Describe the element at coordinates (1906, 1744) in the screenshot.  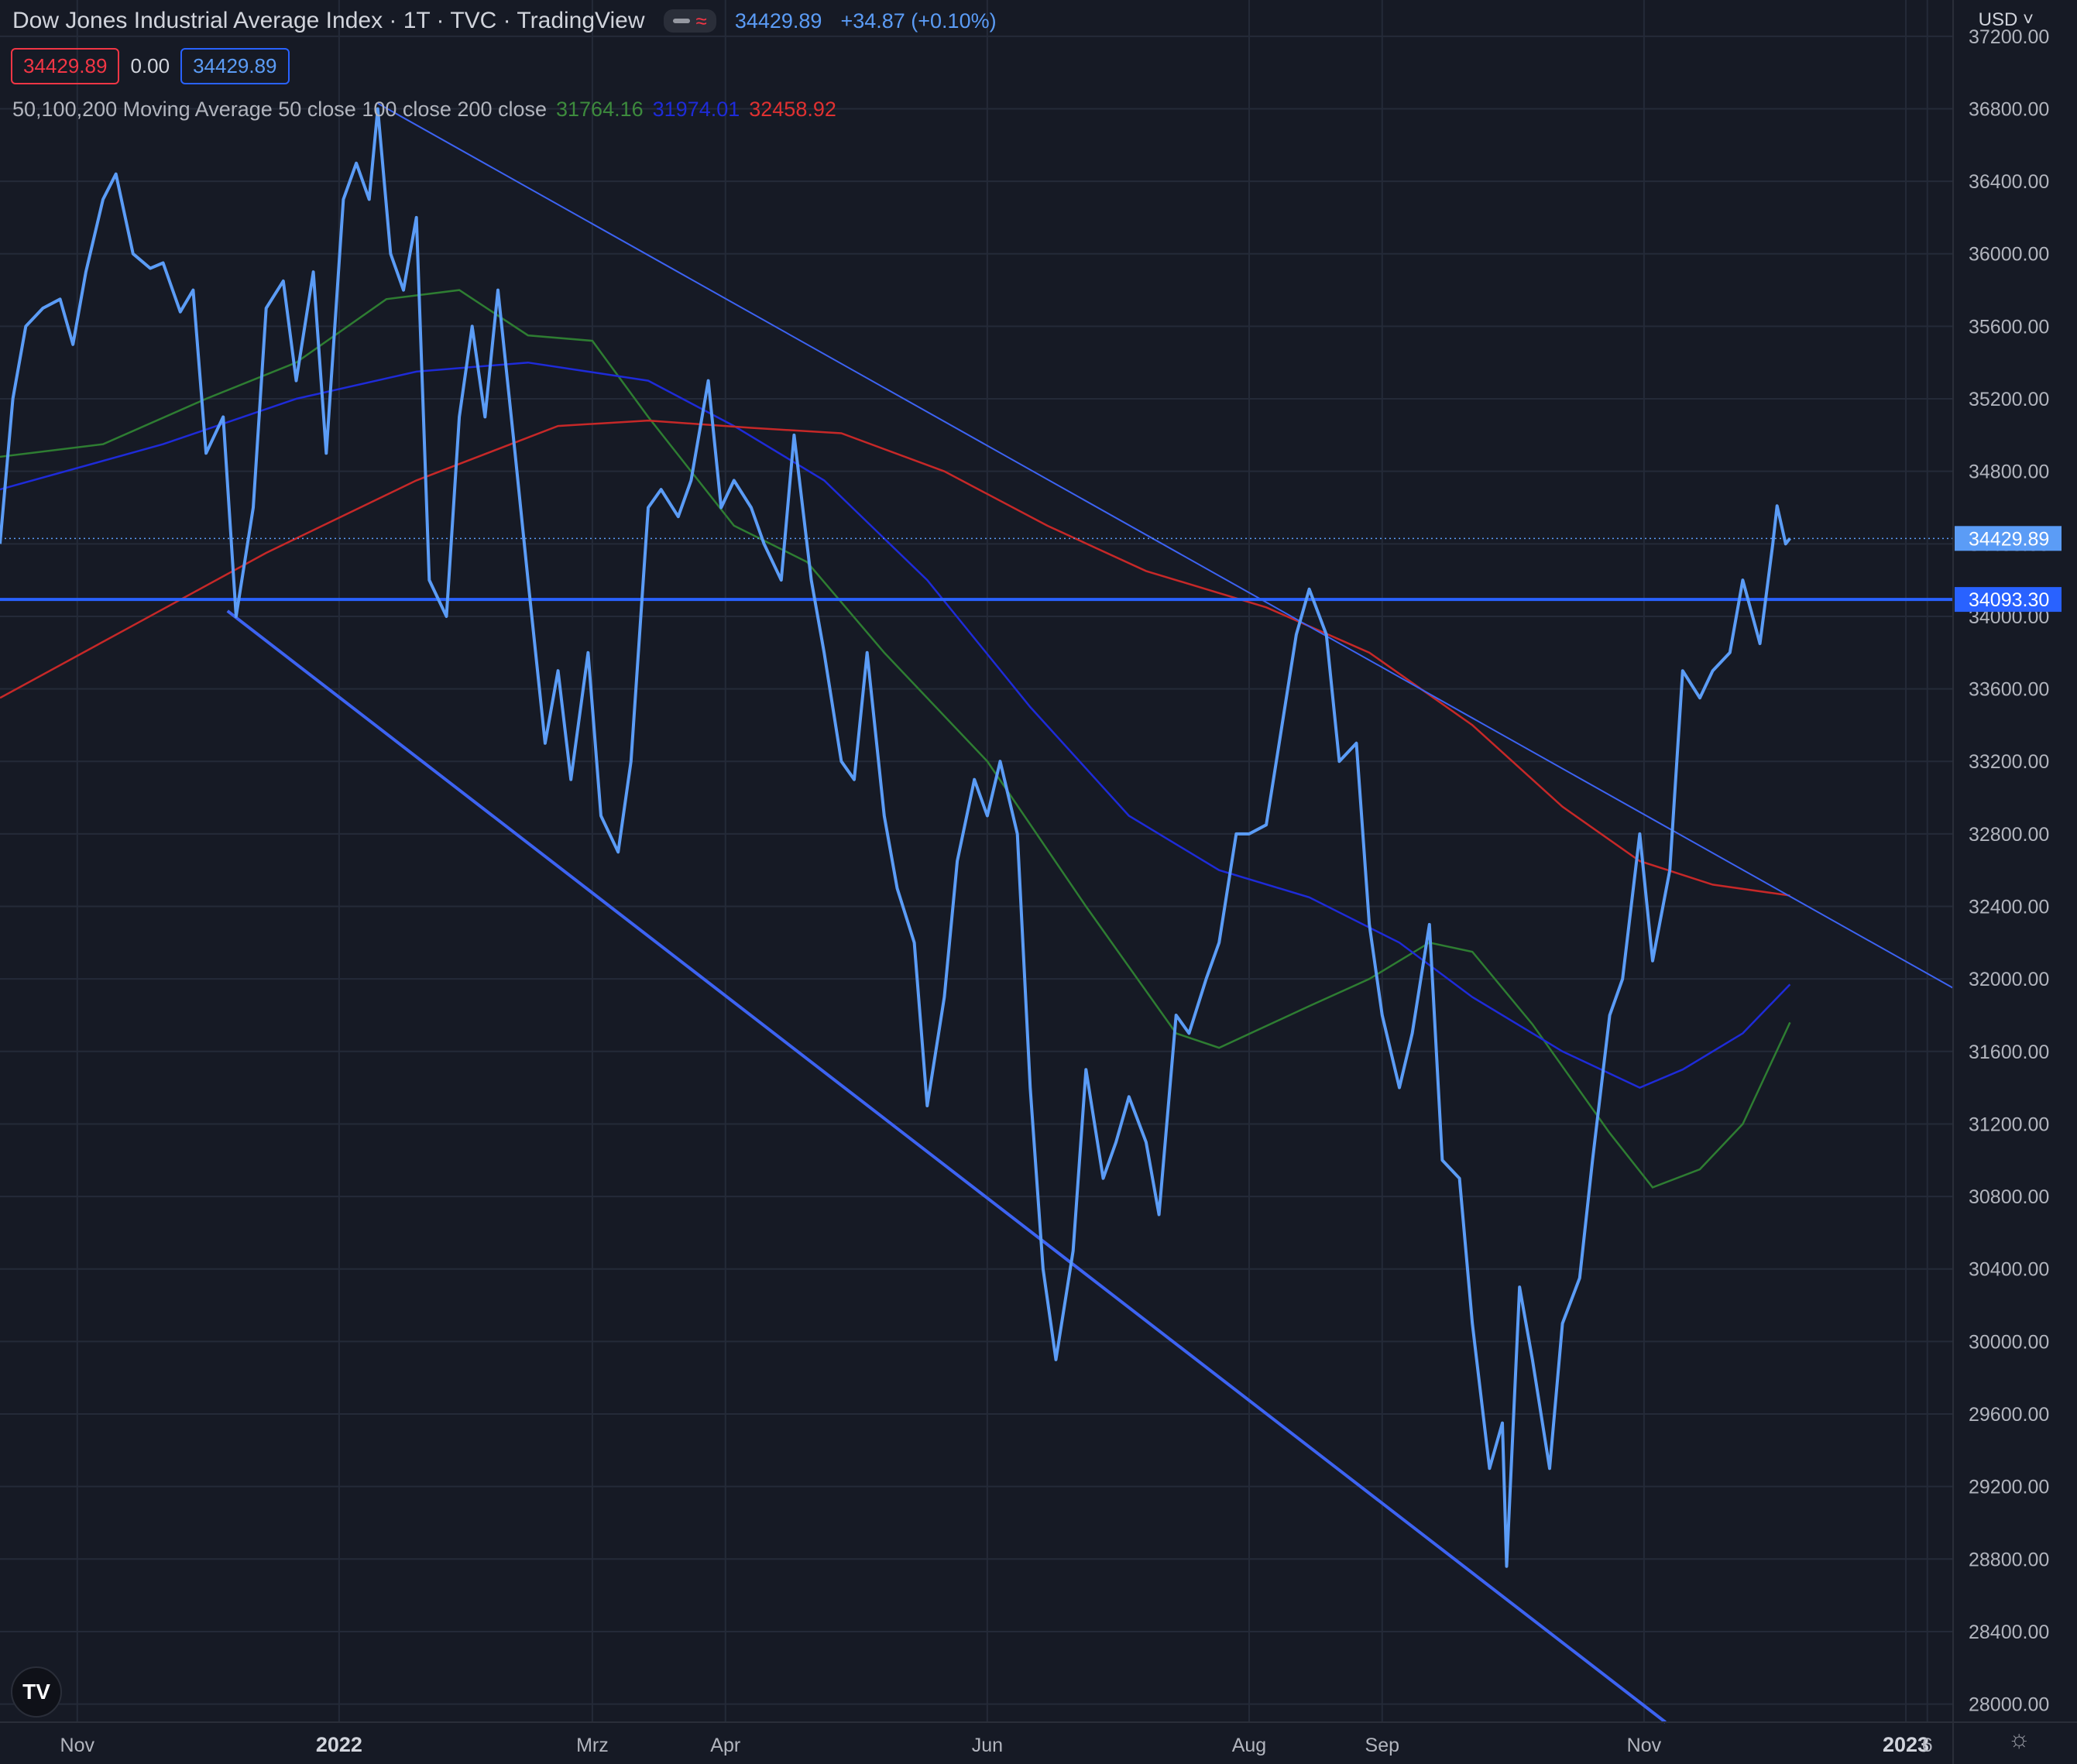
I see `x-tick-label: 2023` at that location.